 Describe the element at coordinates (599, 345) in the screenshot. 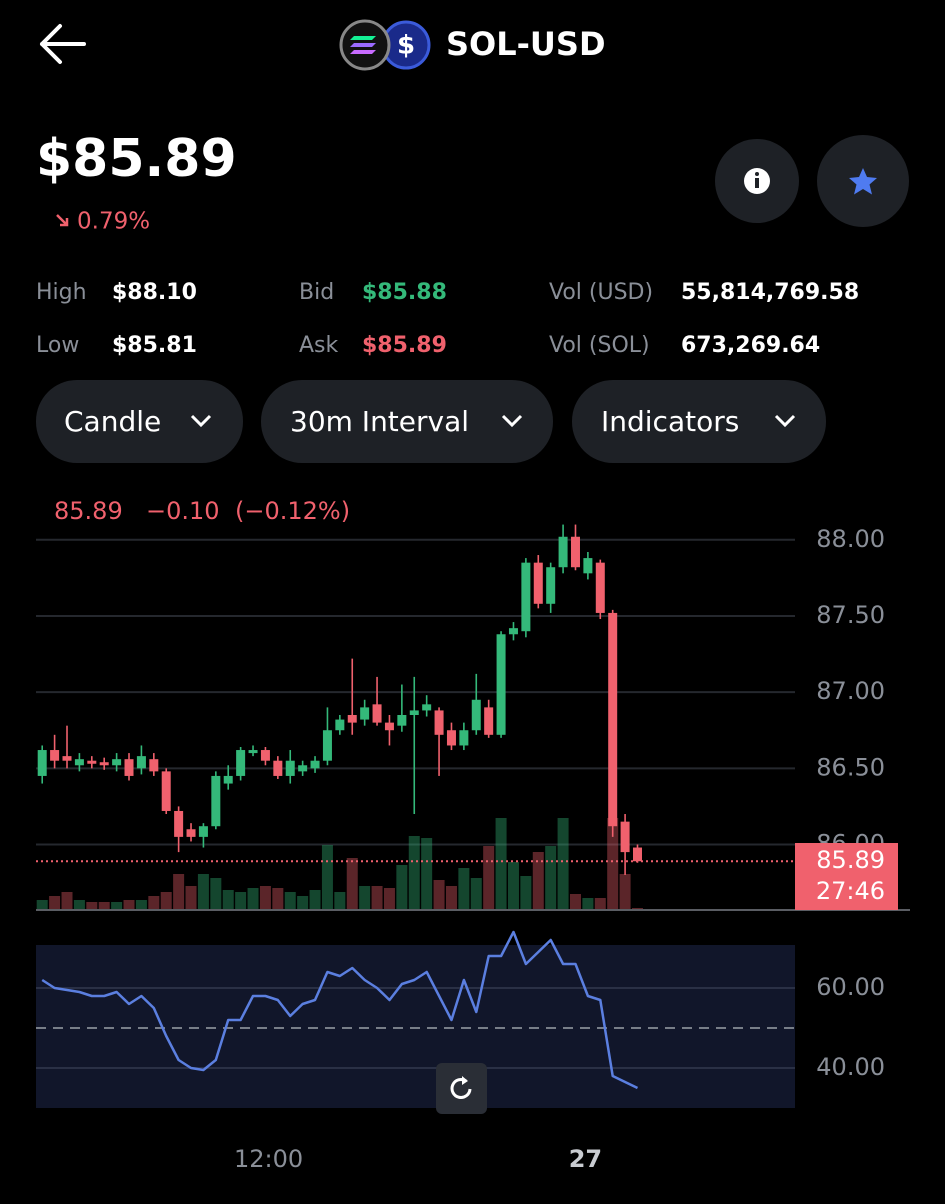

I see `stat-label: Vol (SOL)` at that location.